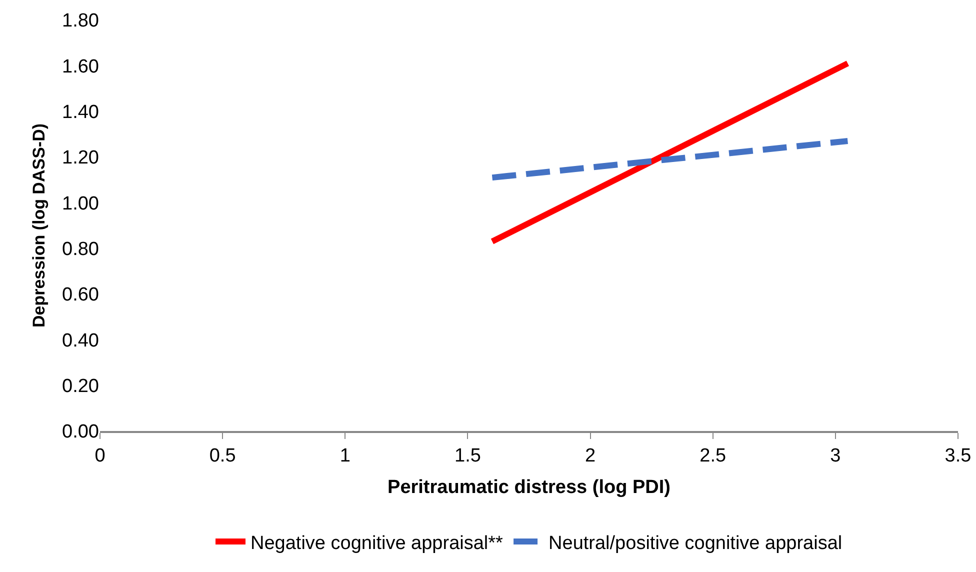 This screenshot has height=572, width=976. Describe the element at coordinates (222, 456) in the screenshot. I see `x-tick-label: 0.5` at that location.